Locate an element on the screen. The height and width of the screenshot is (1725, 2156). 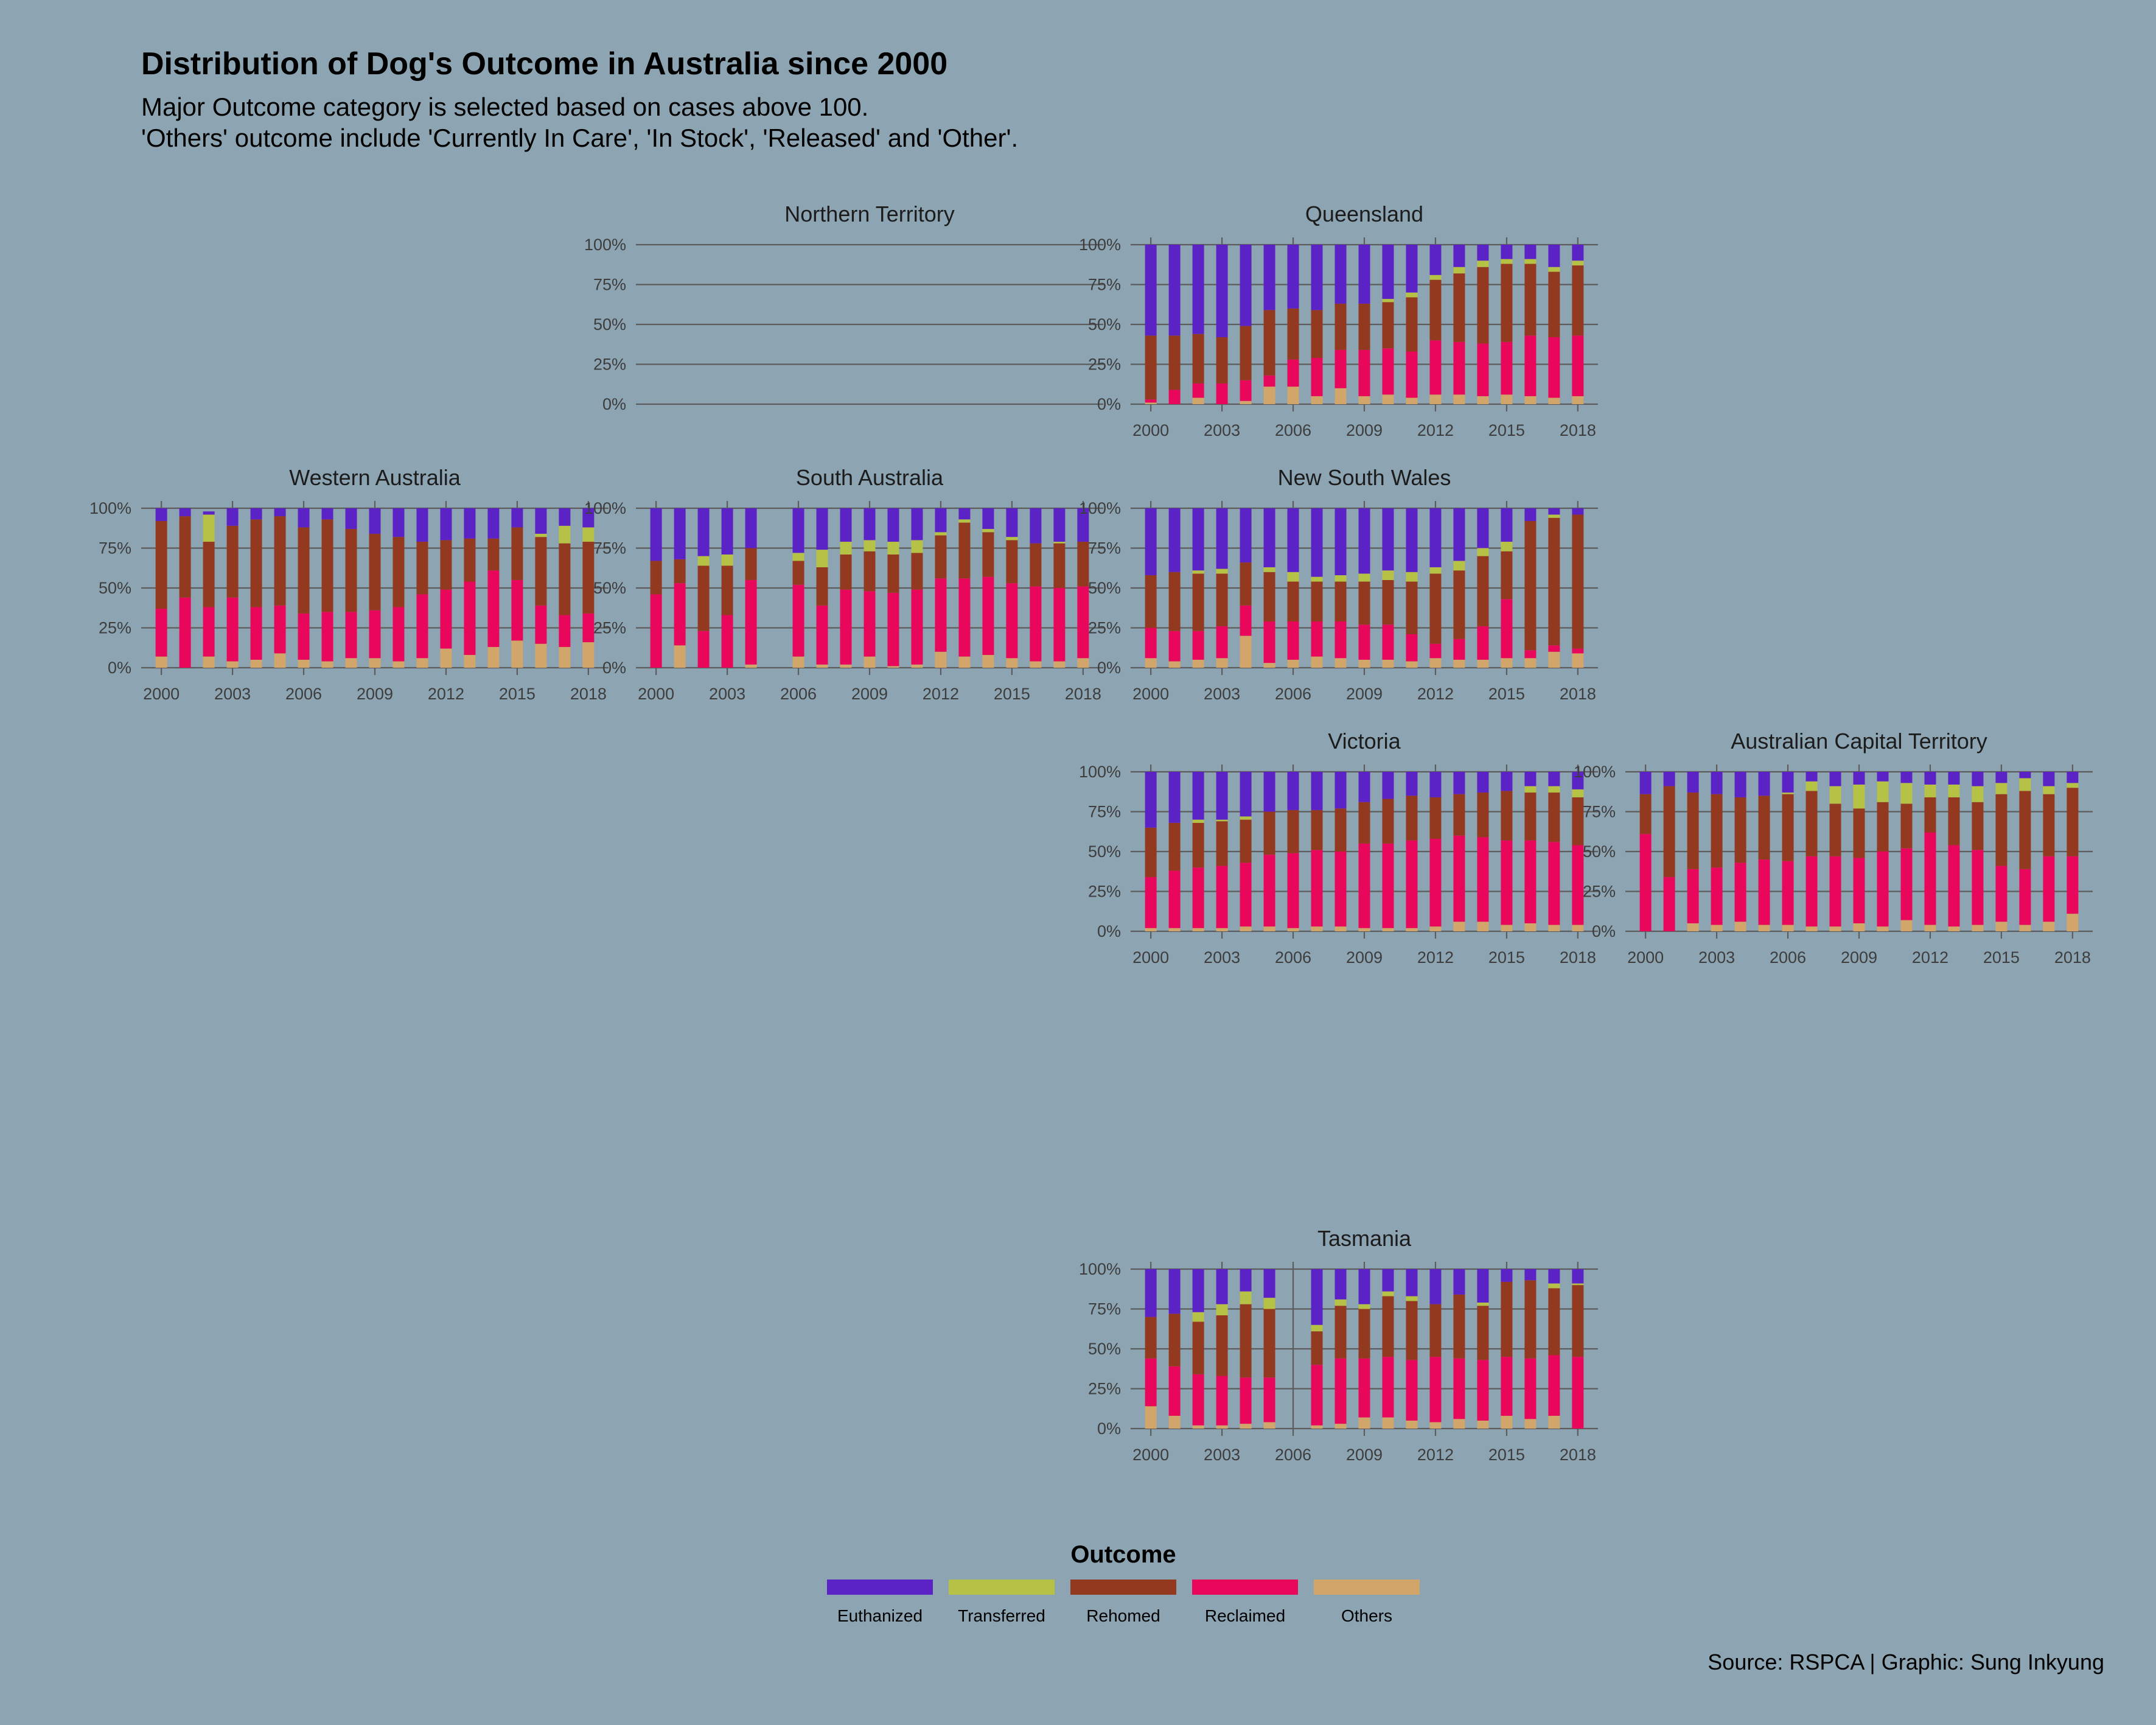
panel-victoria-y-tick-label: 25% is located at coordinates (1104, 892).